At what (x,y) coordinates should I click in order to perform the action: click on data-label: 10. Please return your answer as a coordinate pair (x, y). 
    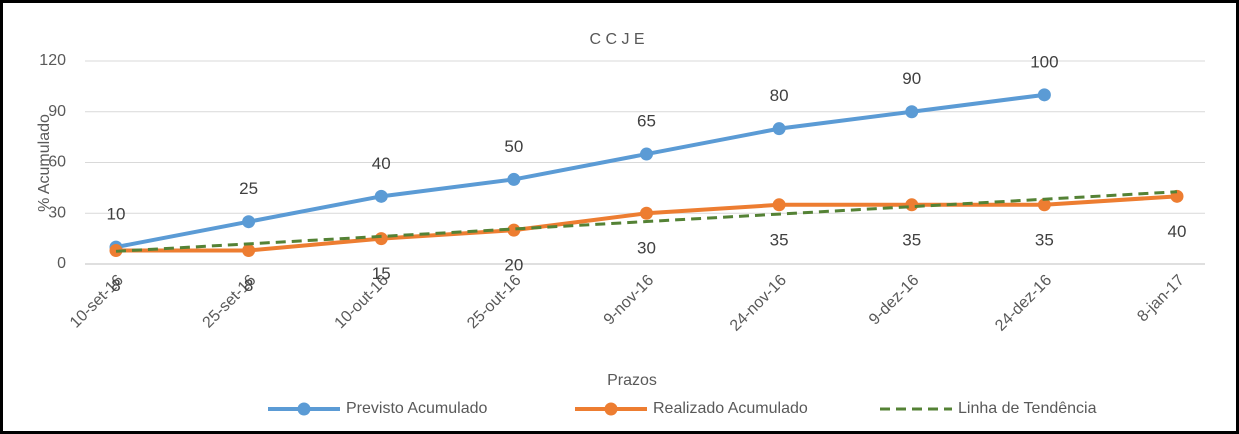
    Looking at the image, I should click on (116, 214).